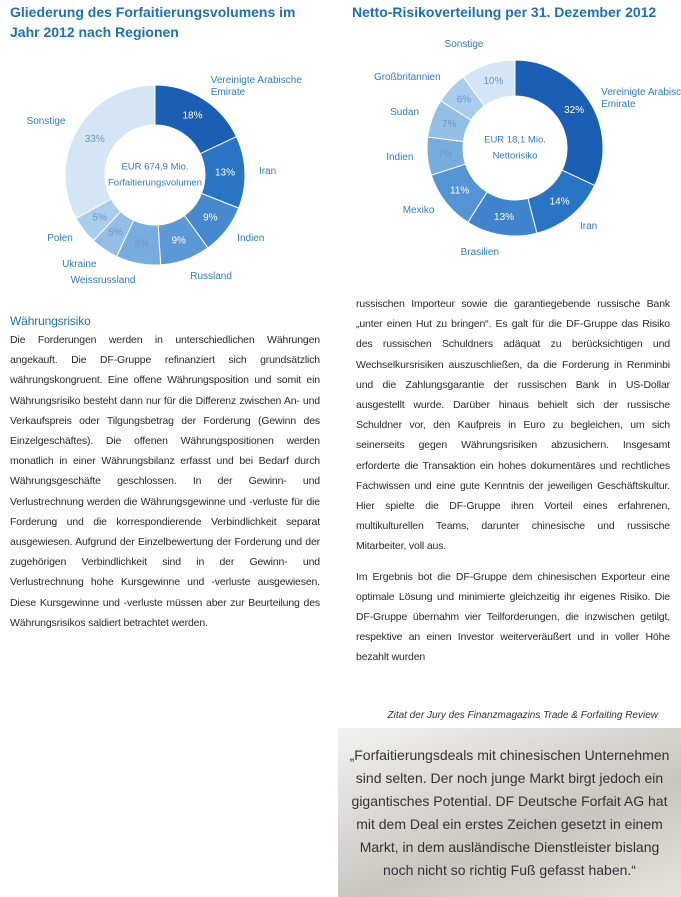  I want to click on category-label: Brasilien, so click(480, 252).